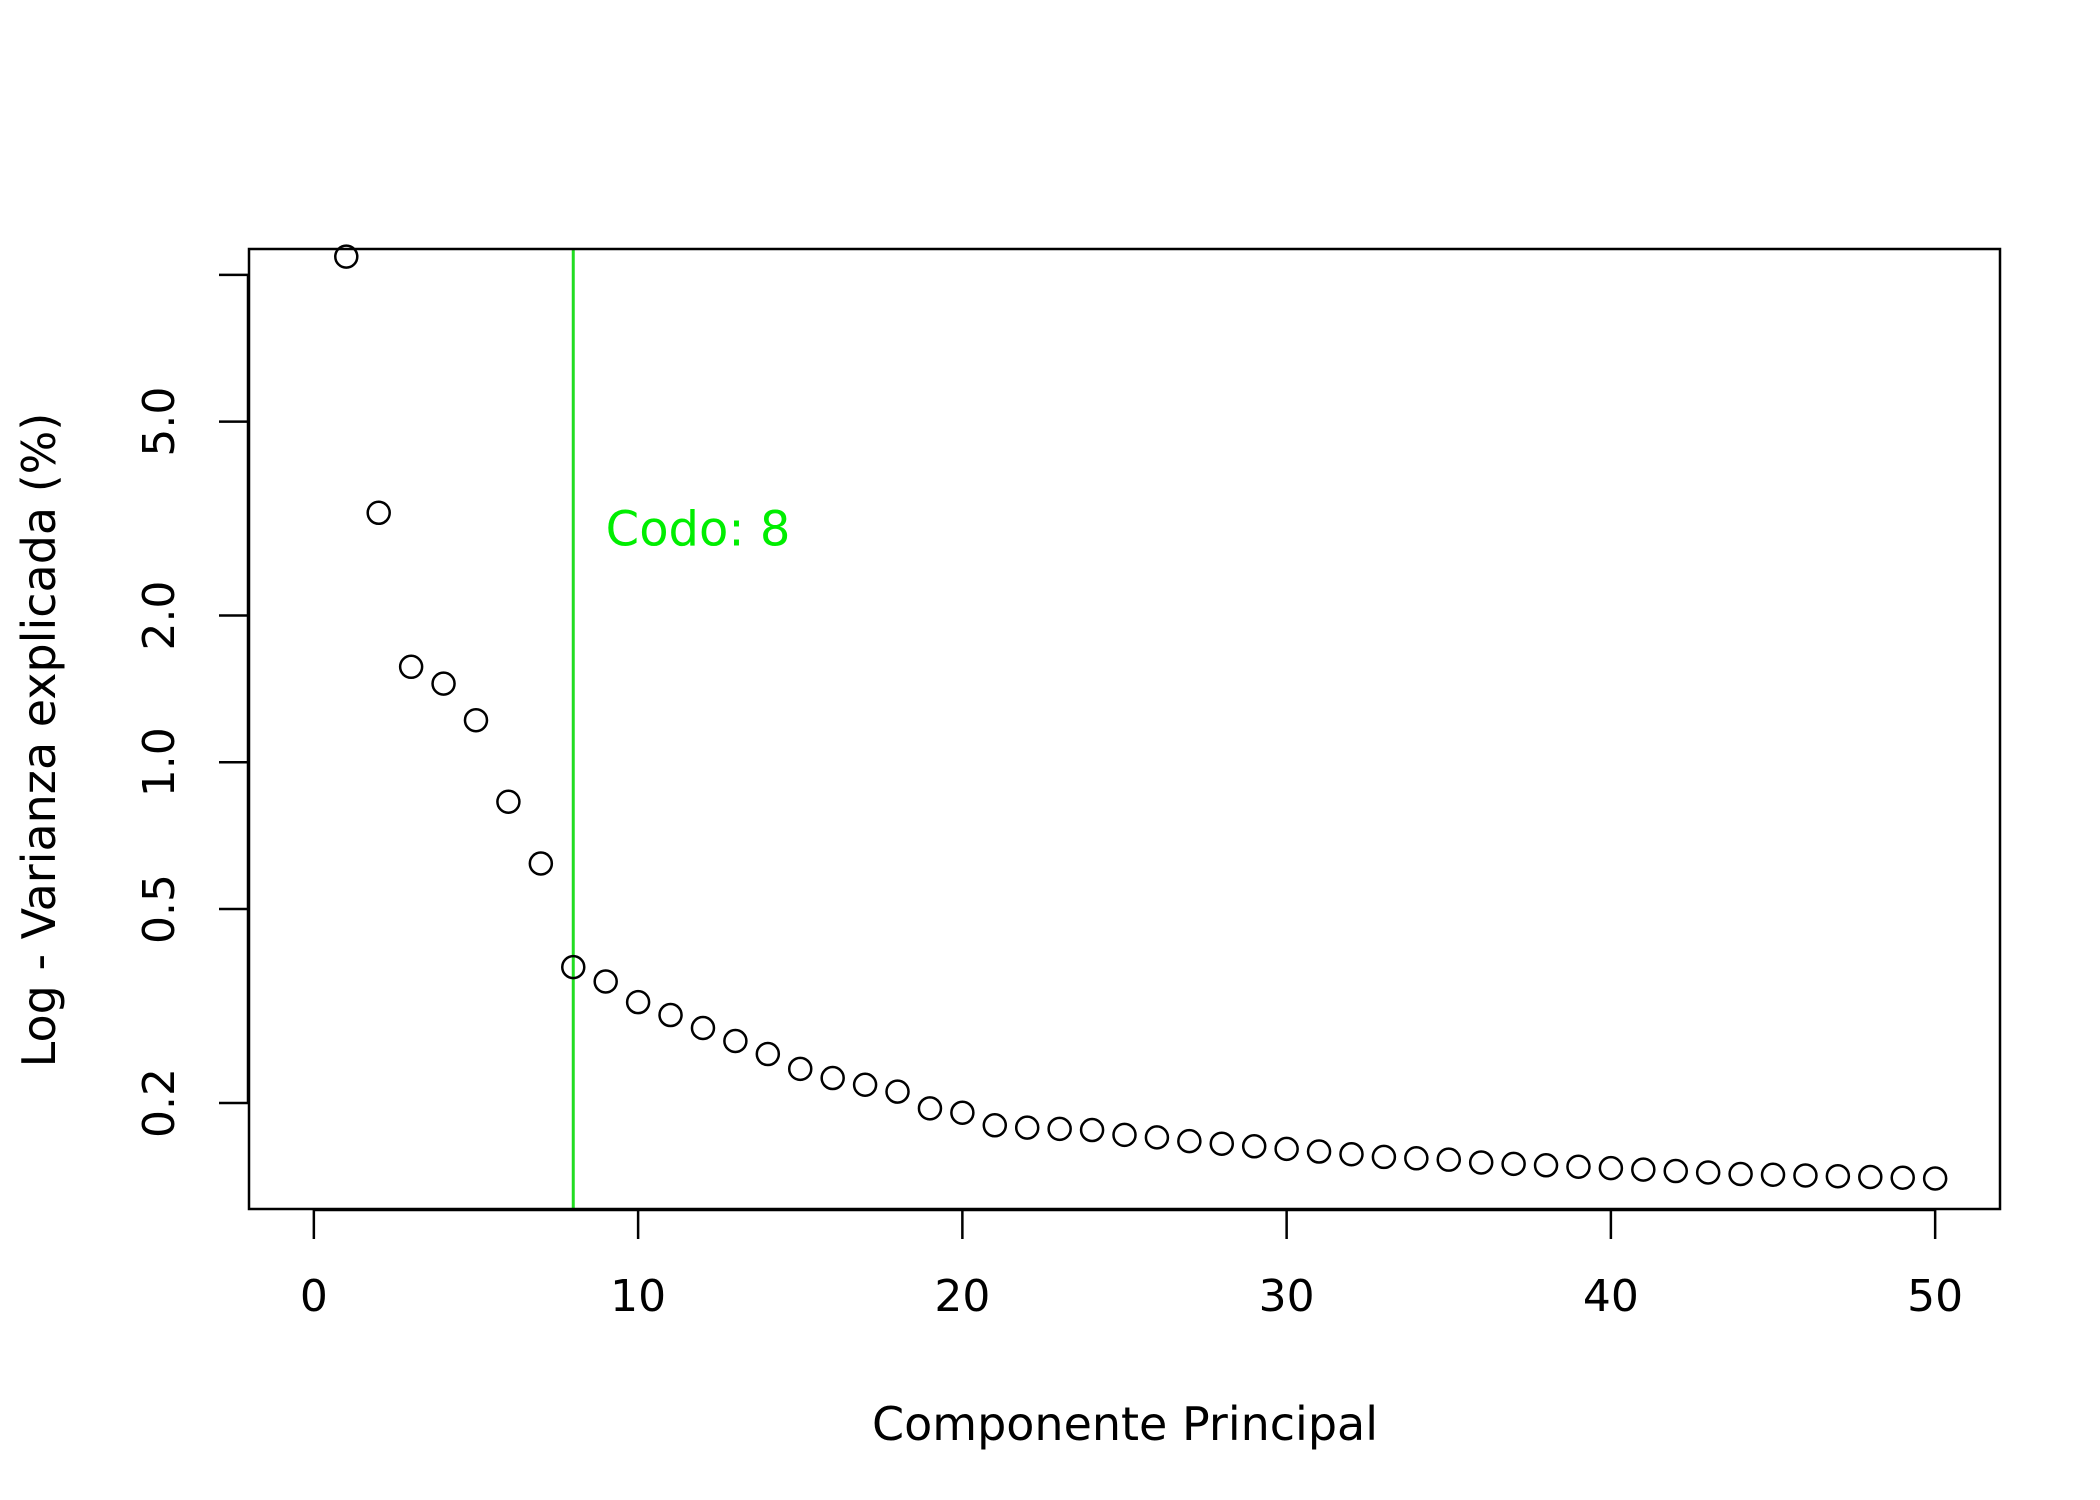  What do you see at coordinates (962, 1296) in the screenshot?
I see `x-tick-label: 20` at bounding box center [962, 1296].